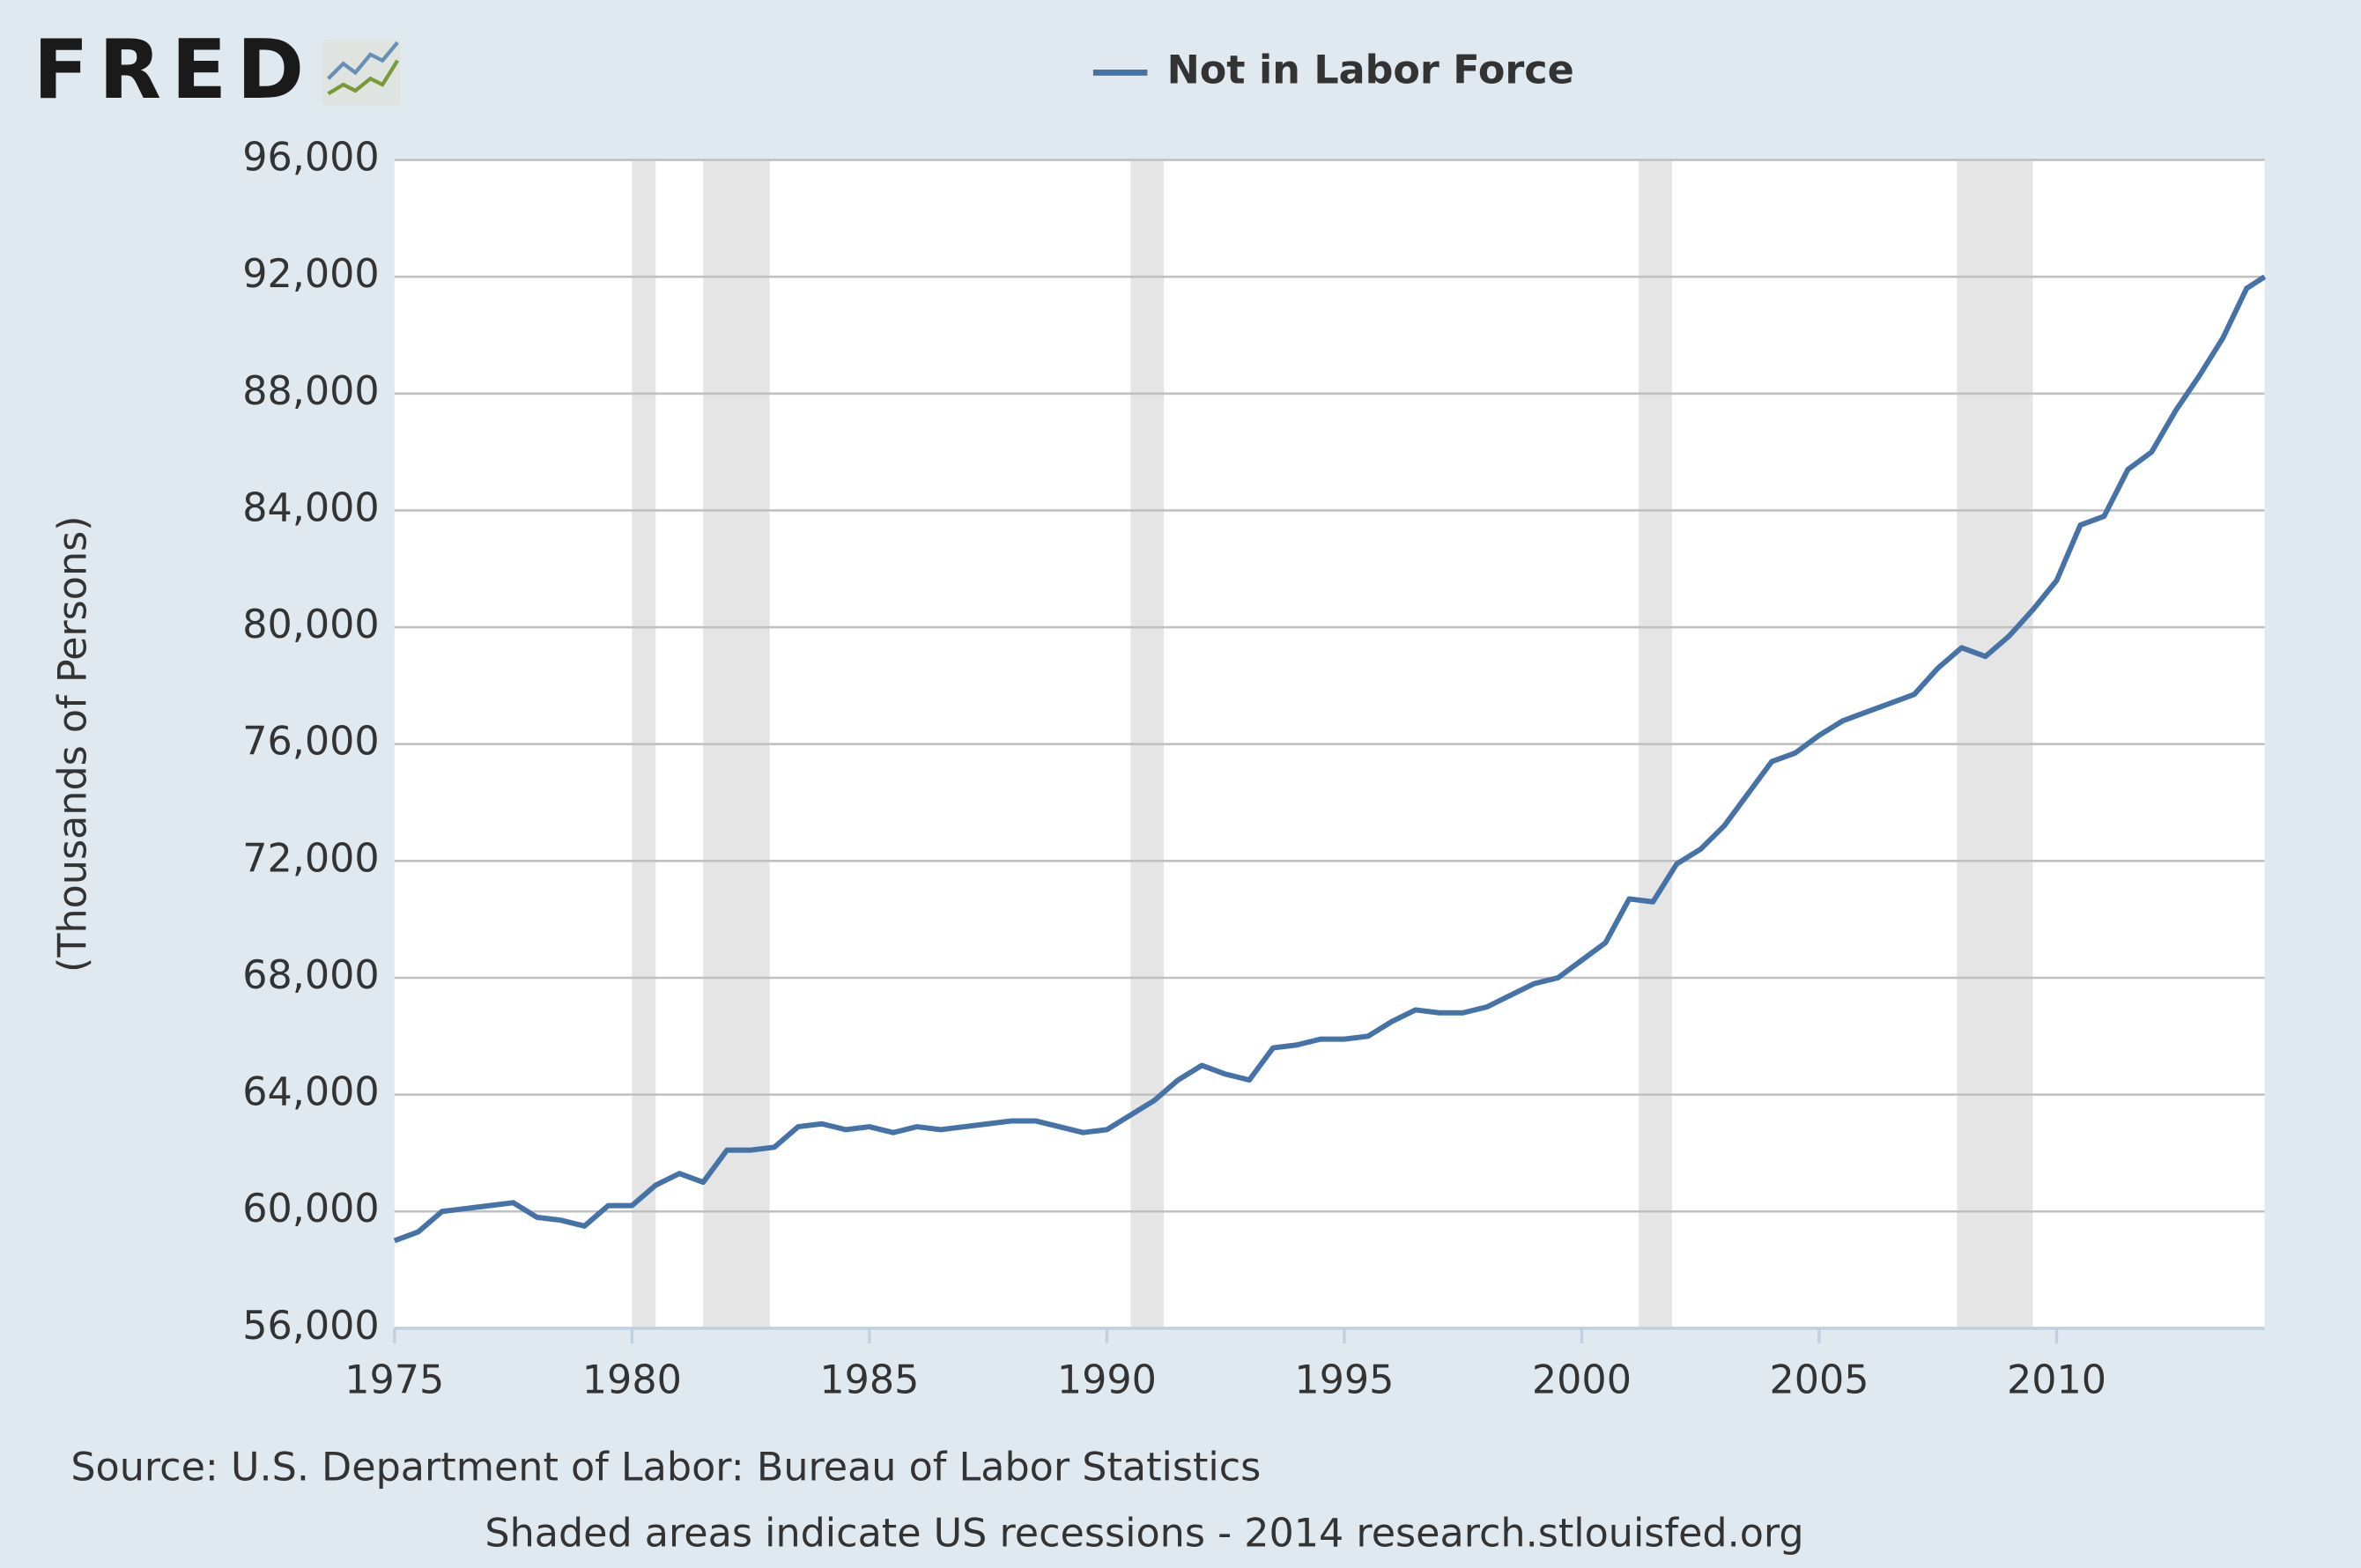  What do you see at coordinates (310, 158) in the screenshot?
I see `y-tick-label: 96,000` at bounding box center [310, 158].